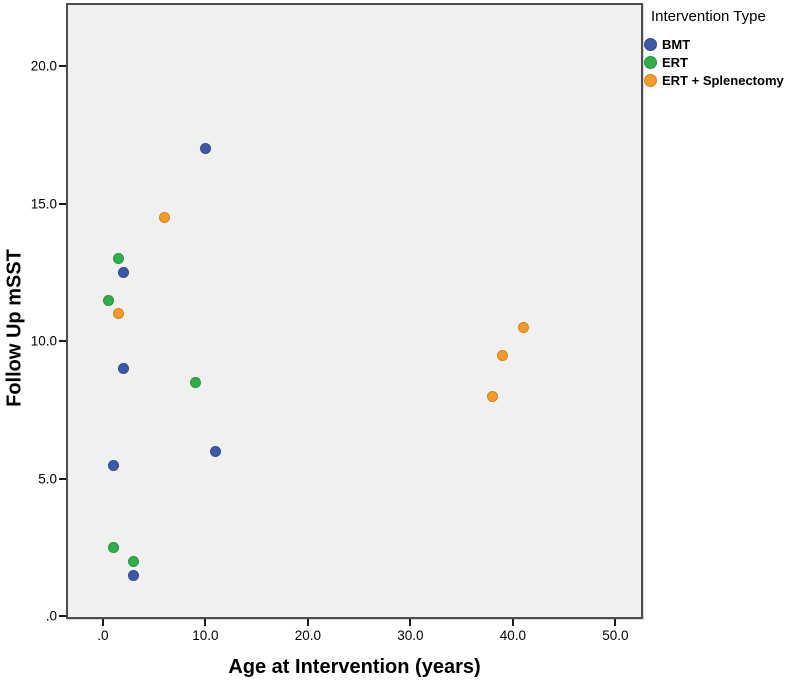  I want to click on x-tick-label: 40.0, so click(512, 635).